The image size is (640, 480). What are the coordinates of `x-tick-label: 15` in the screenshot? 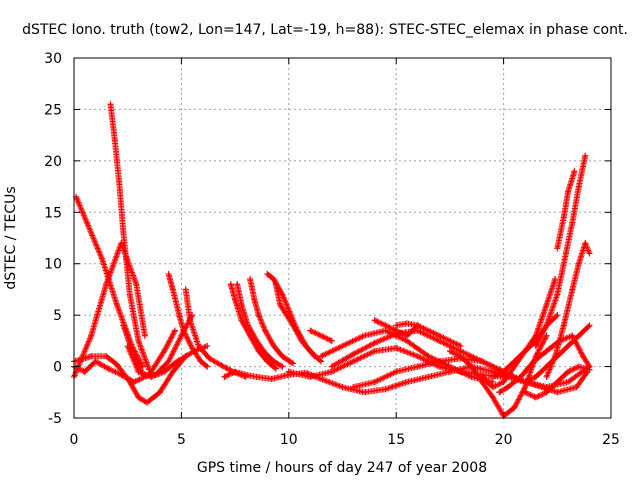 It's located at (396, 440).